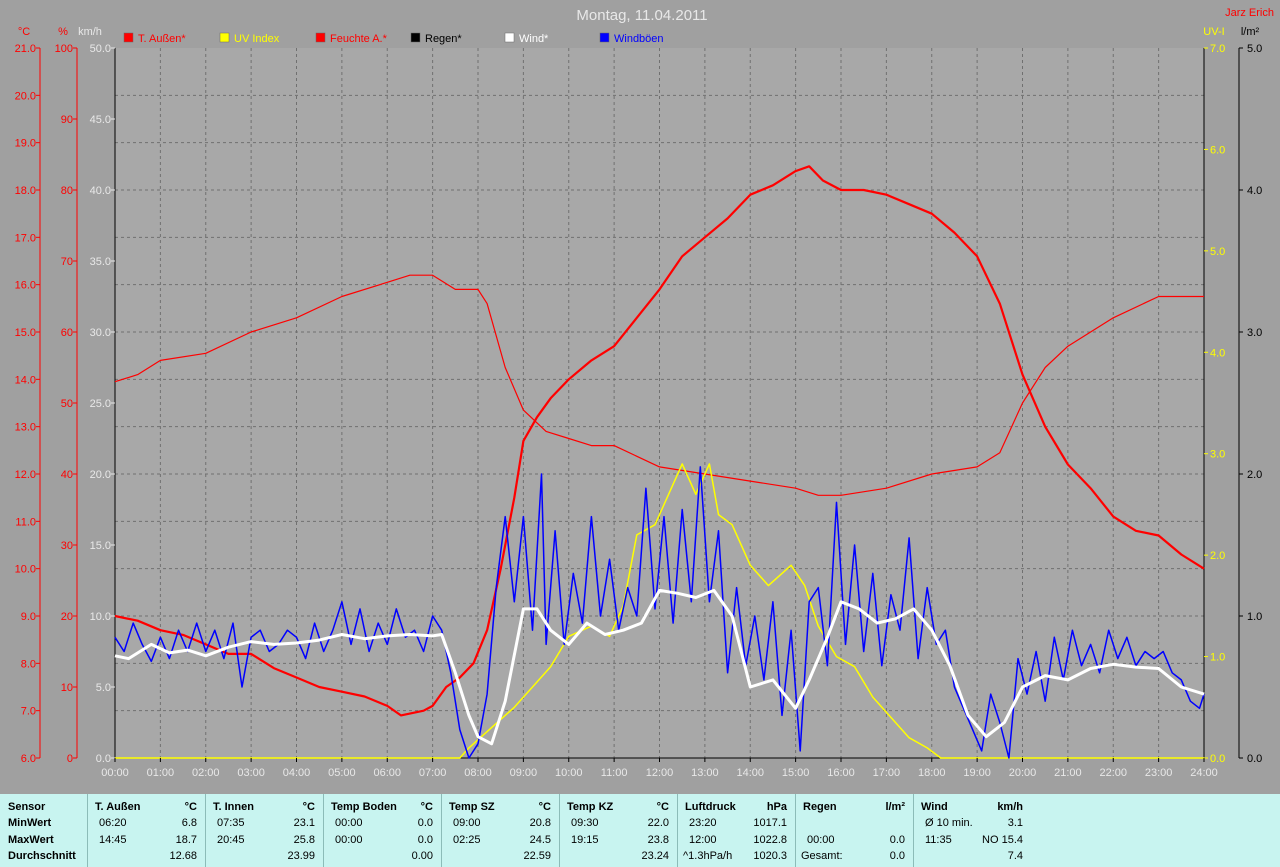  What do you see at coordinates (100, 262) in the screenshot?
I see `wind-tick-label: 35.0` at bounding box center [100, 262].